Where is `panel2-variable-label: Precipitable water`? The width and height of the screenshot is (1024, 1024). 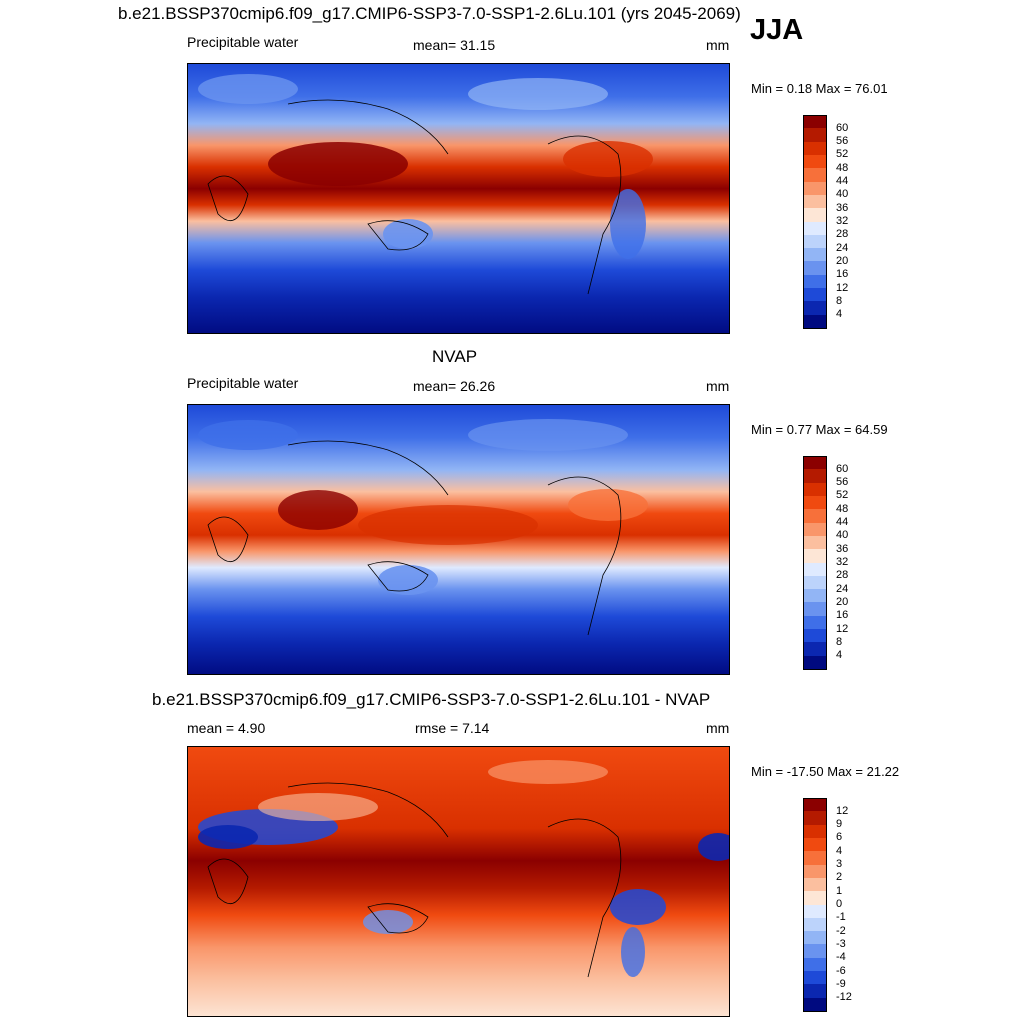 panel2-variable-label: Precipitable water is located at coordinates (243, 383).